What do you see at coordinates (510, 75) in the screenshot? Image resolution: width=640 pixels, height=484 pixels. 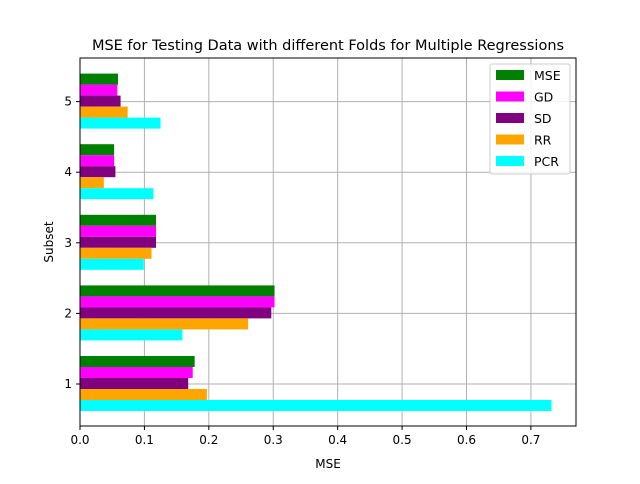 I see `legend-swatch-mse` at bounding box center [510, 75].